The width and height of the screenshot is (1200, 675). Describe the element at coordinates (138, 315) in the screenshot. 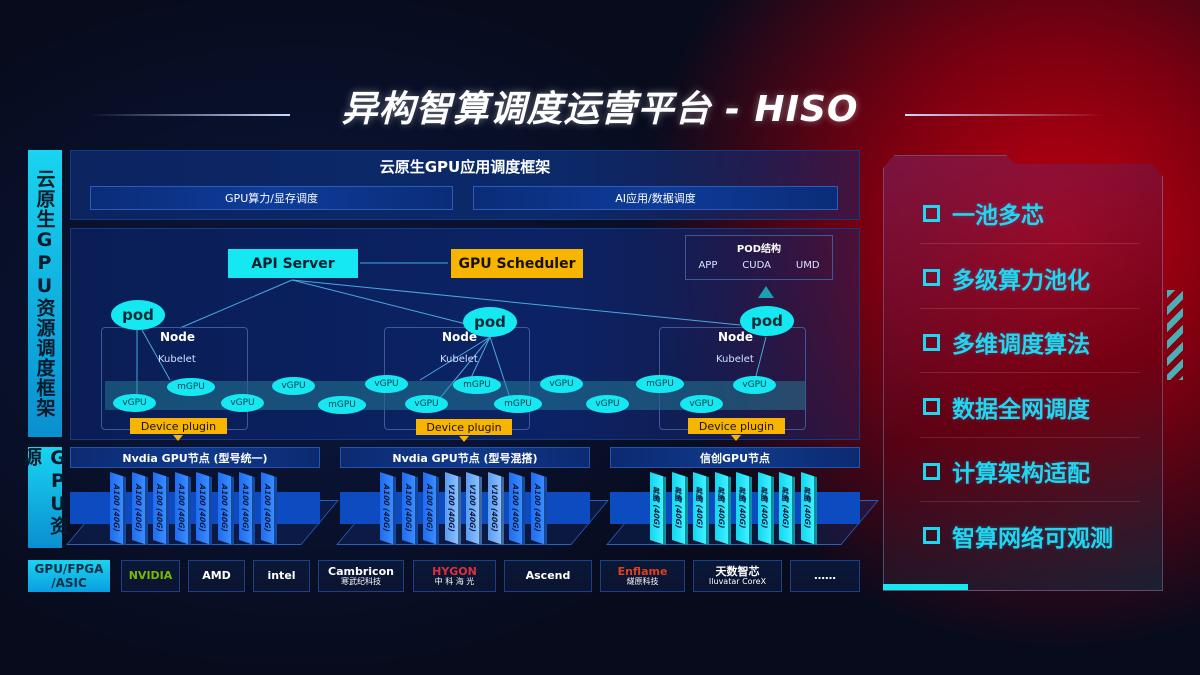

I see `pod-1: pod` at that location.